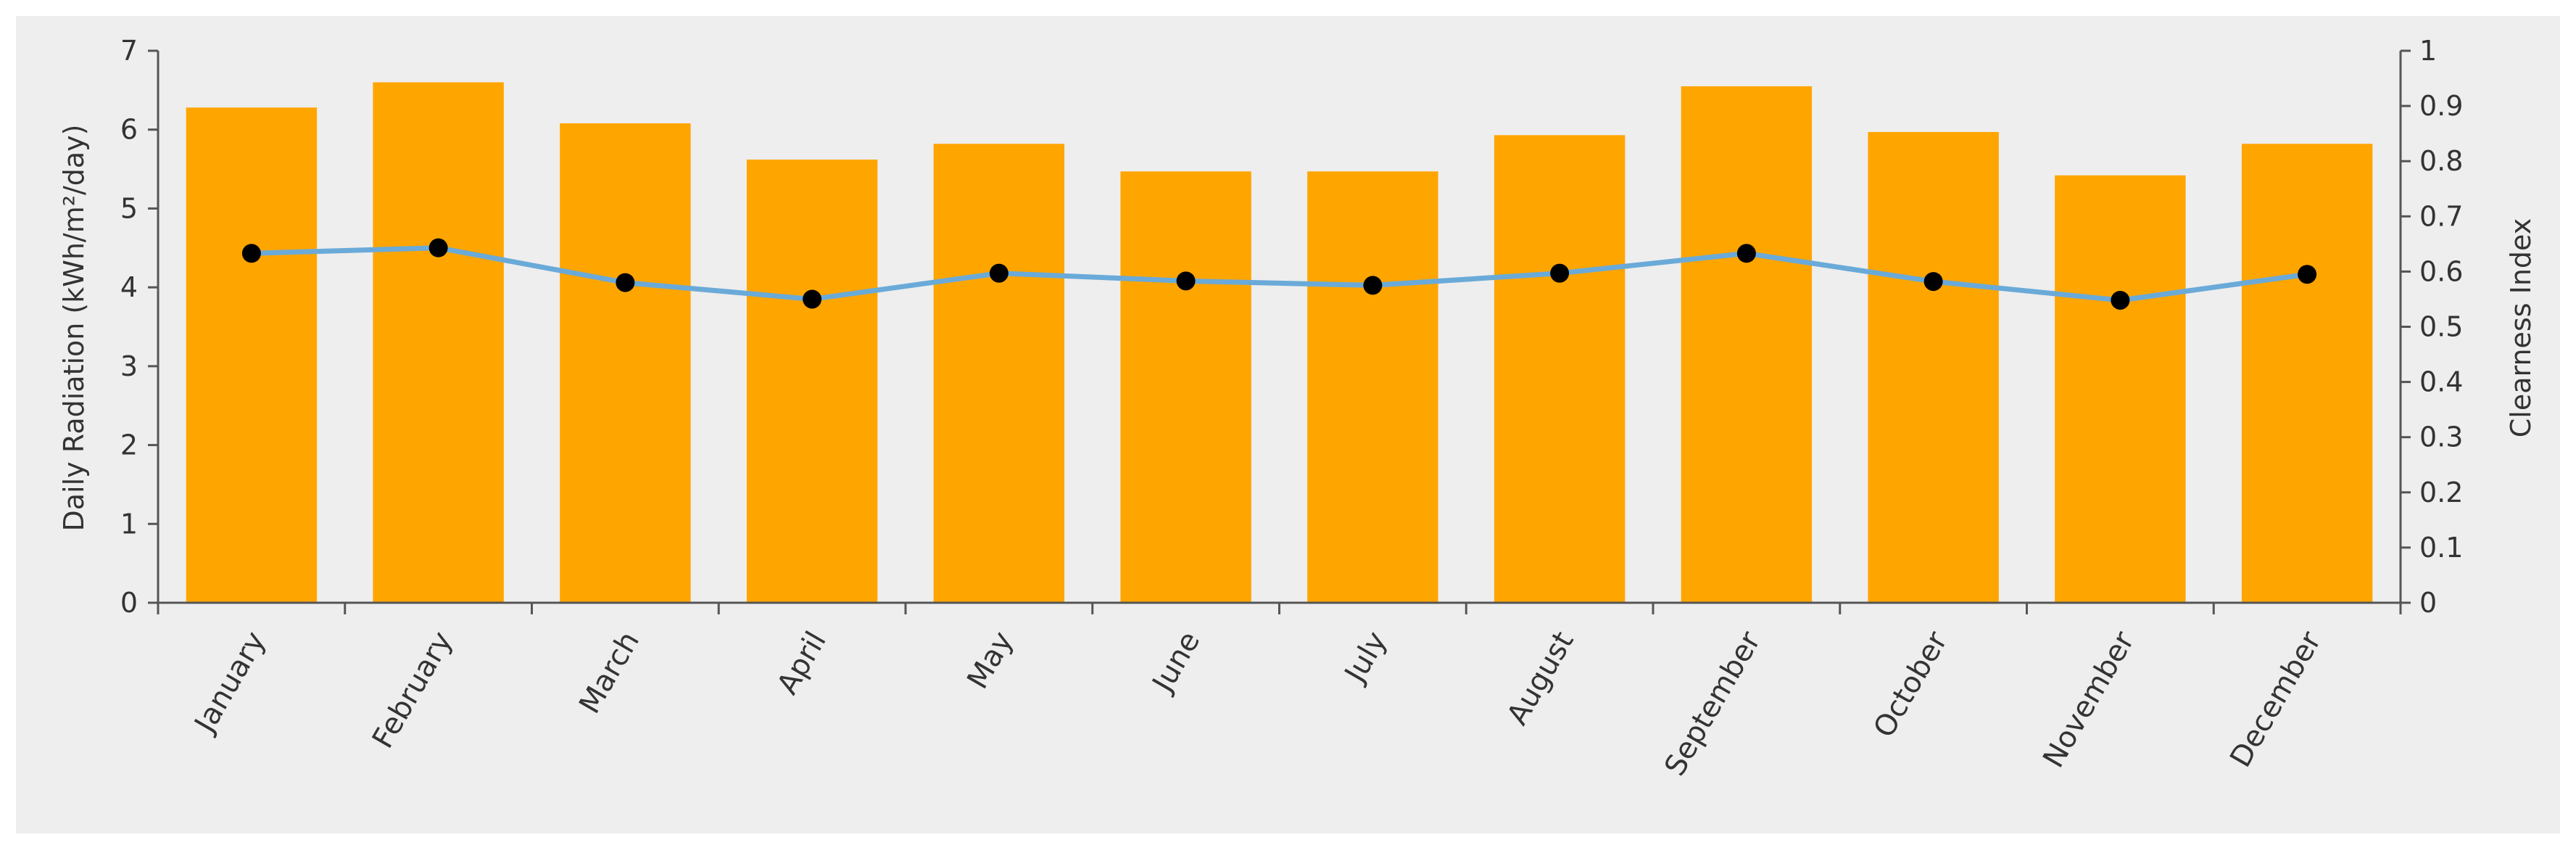 The image size is (2576, 853). What do you see at coordinates (1560, 273) in the screenshot?
I see `clearness-point-august` at bounding box center [1560, 273].